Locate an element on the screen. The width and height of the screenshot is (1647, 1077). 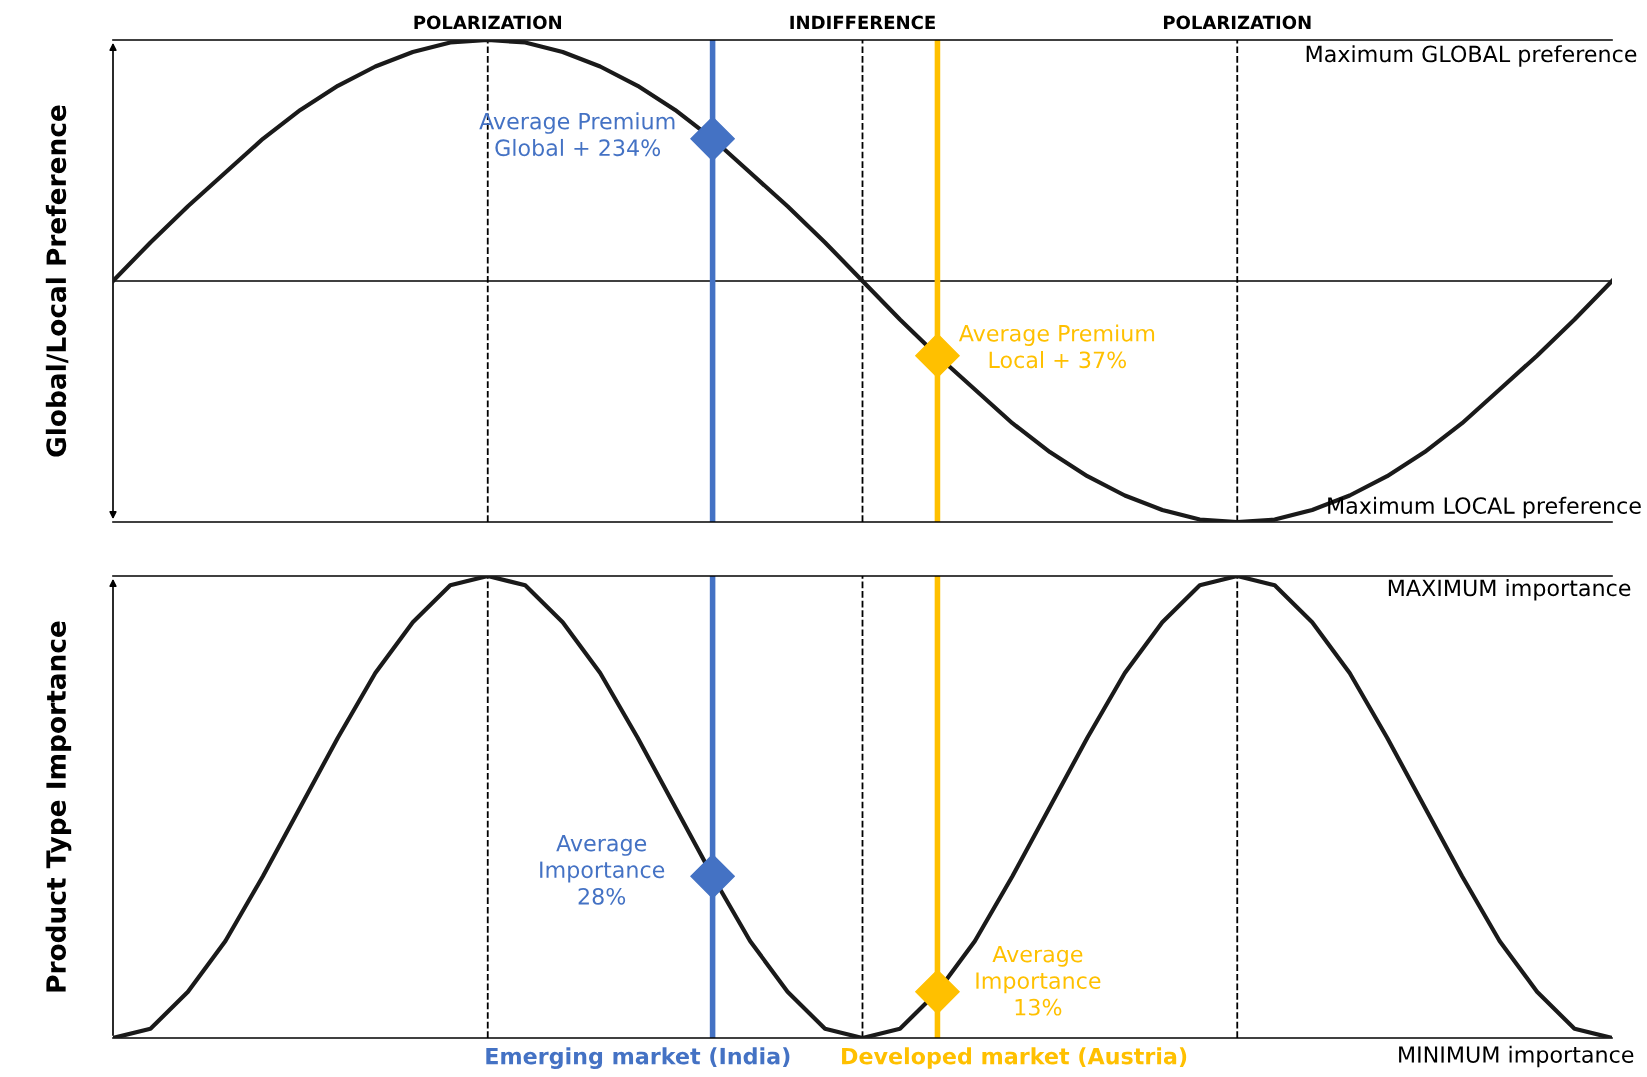
y-axis-title: Global/Local Preference is located at coordinates (57, 281).